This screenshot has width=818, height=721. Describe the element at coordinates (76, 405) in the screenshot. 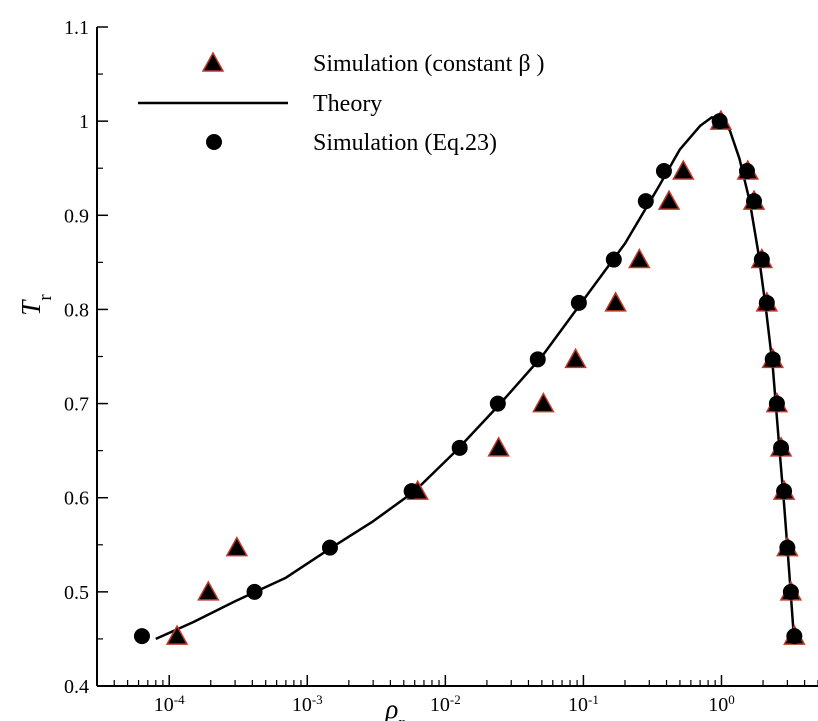

I see `y-tick-label: 0.7` at that location.